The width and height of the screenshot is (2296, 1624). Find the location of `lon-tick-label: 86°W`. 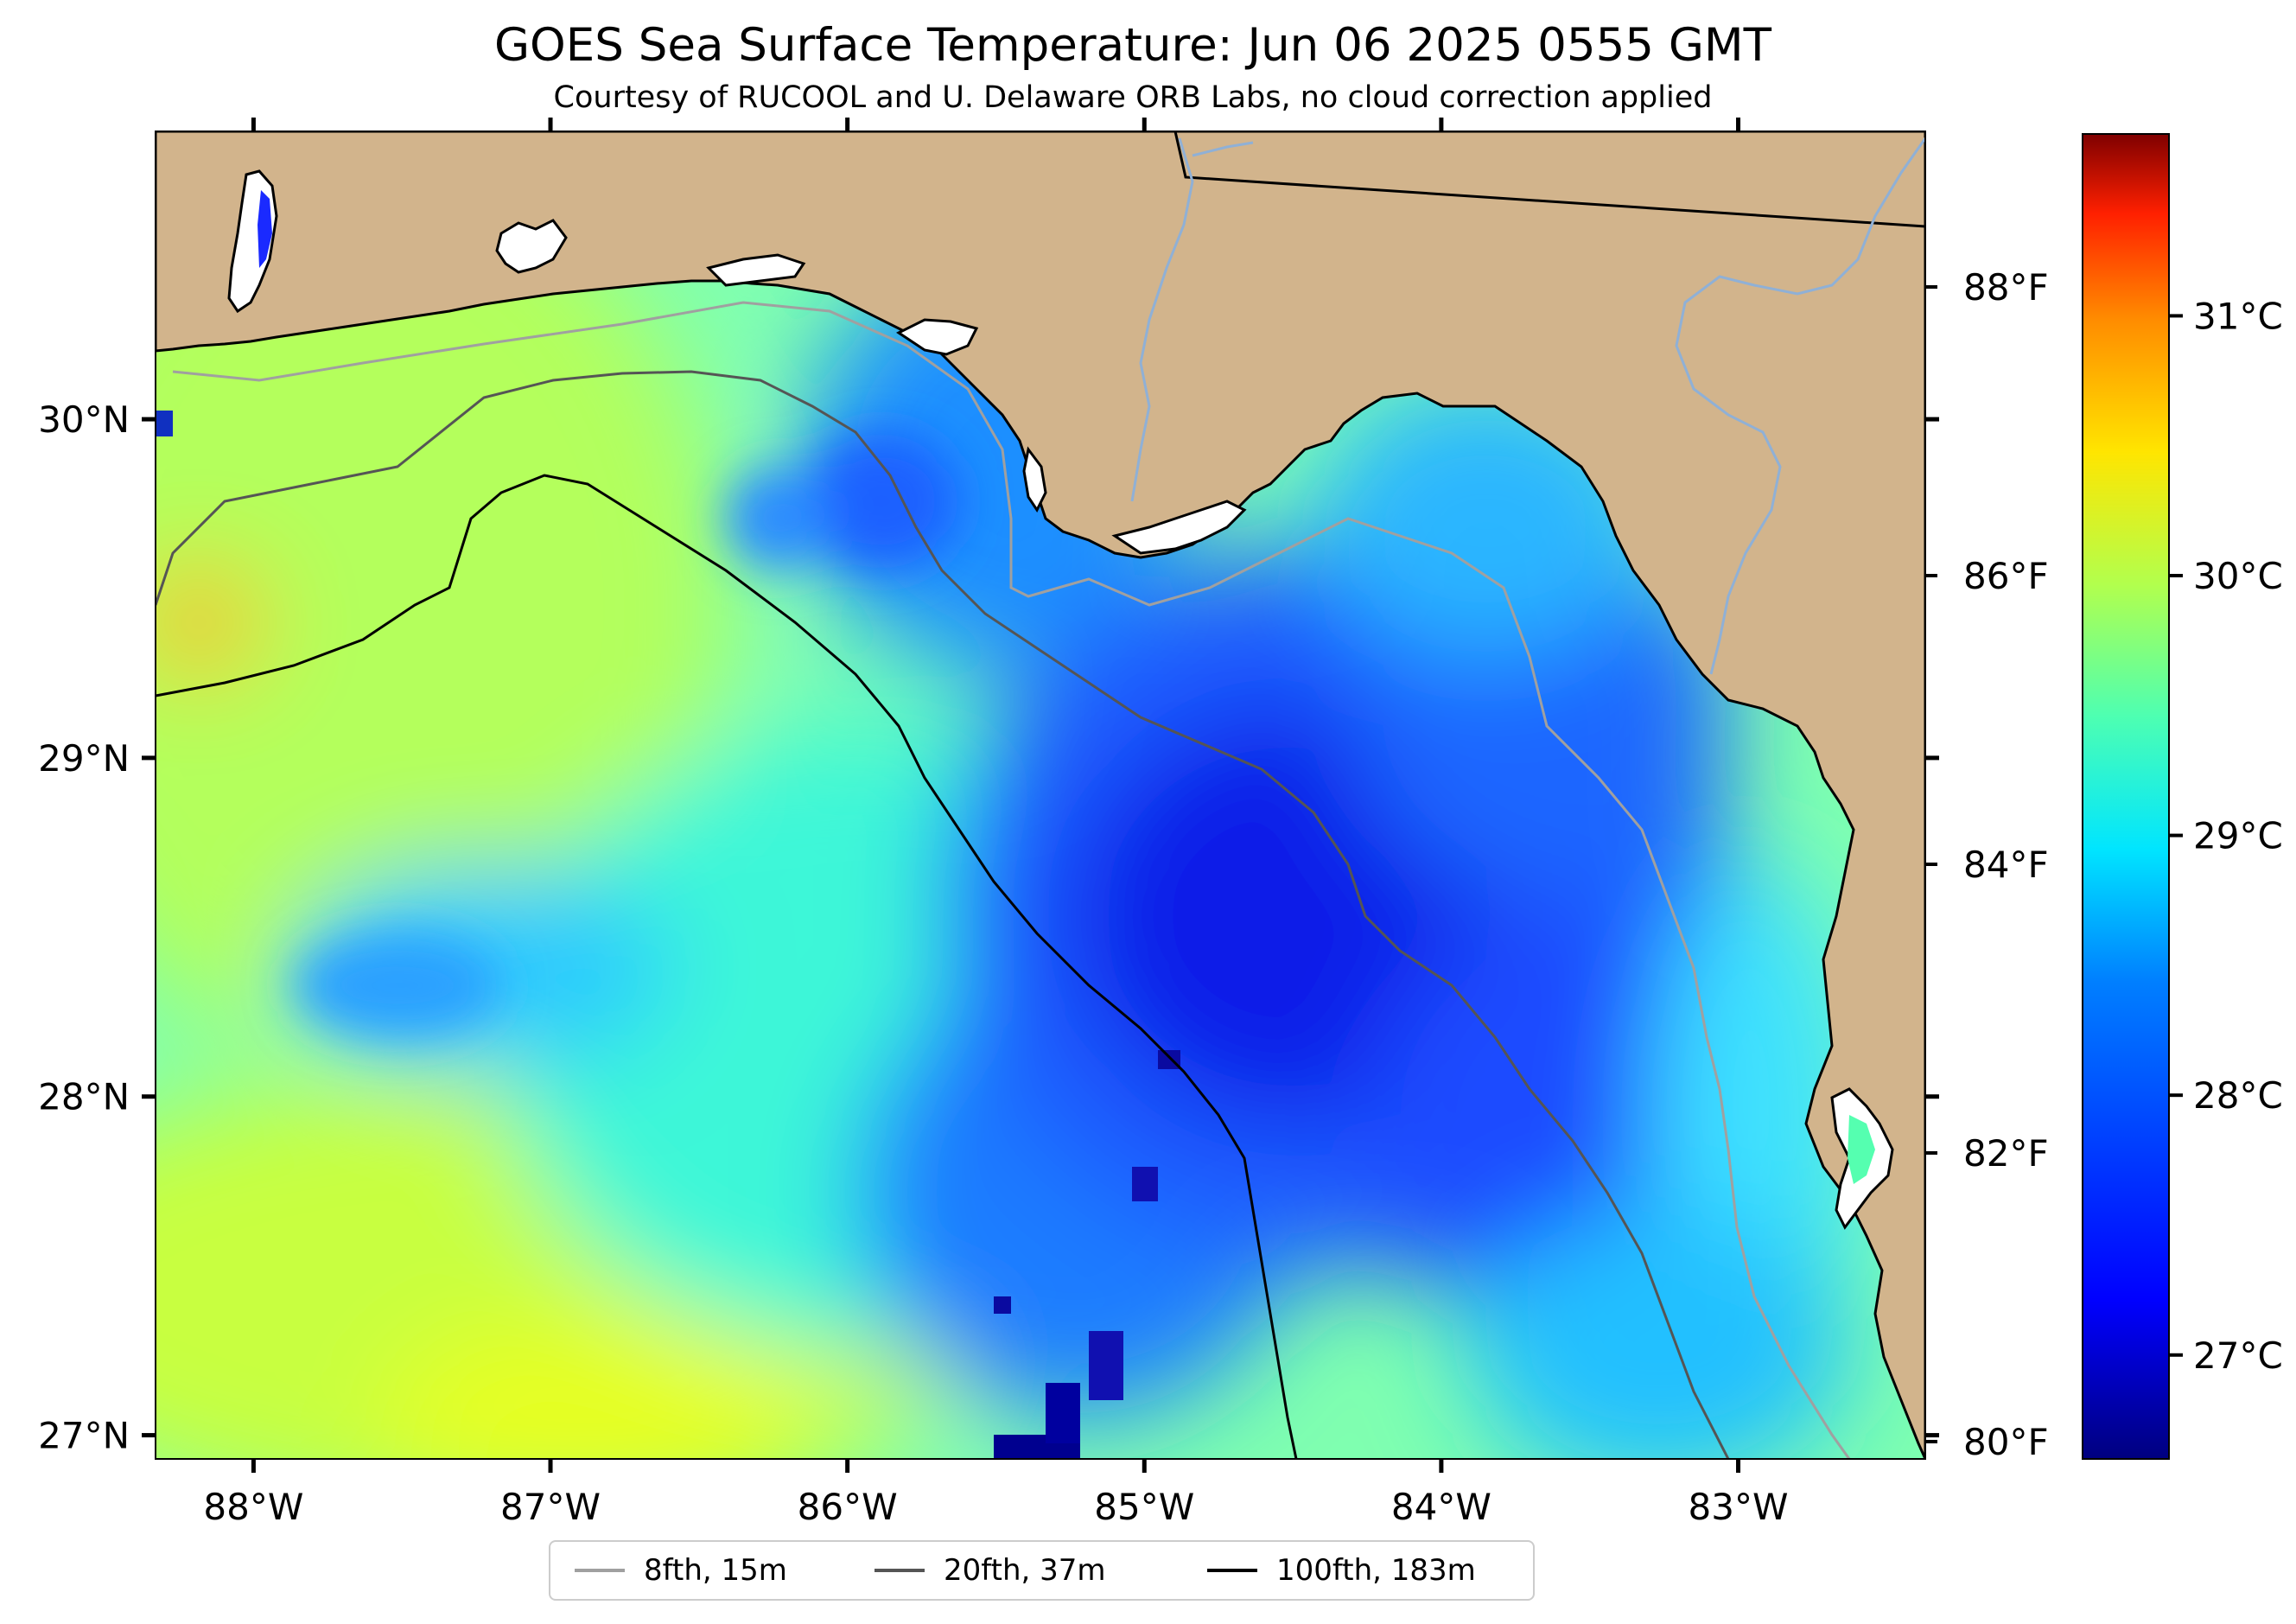

lon-tick-label: 86°W is located at coordinates (848, 1507).